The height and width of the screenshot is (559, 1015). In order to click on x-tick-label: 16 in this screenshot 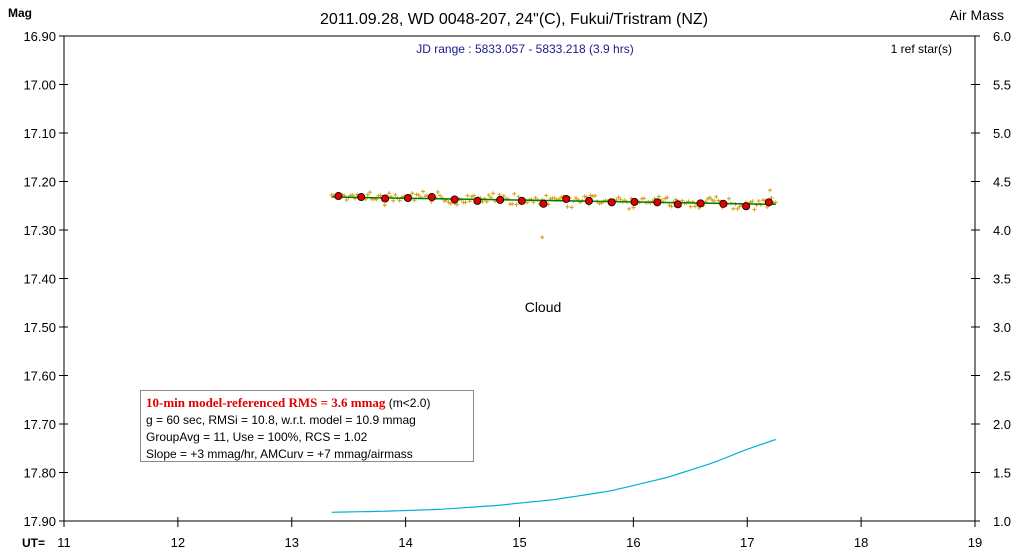, I will do `click(633, 542)`.